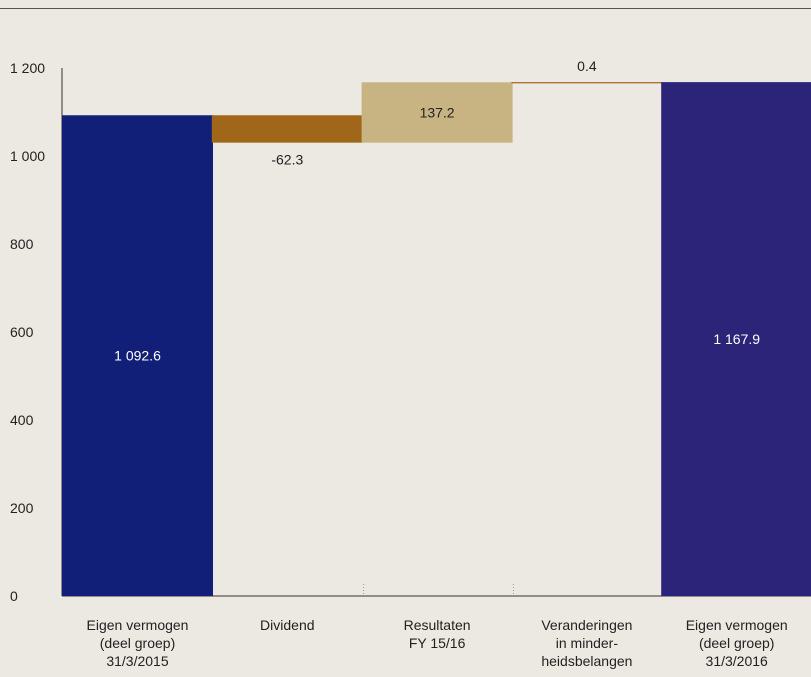  I want to click on data-label-1: 1 092.6, so click(137, 356).